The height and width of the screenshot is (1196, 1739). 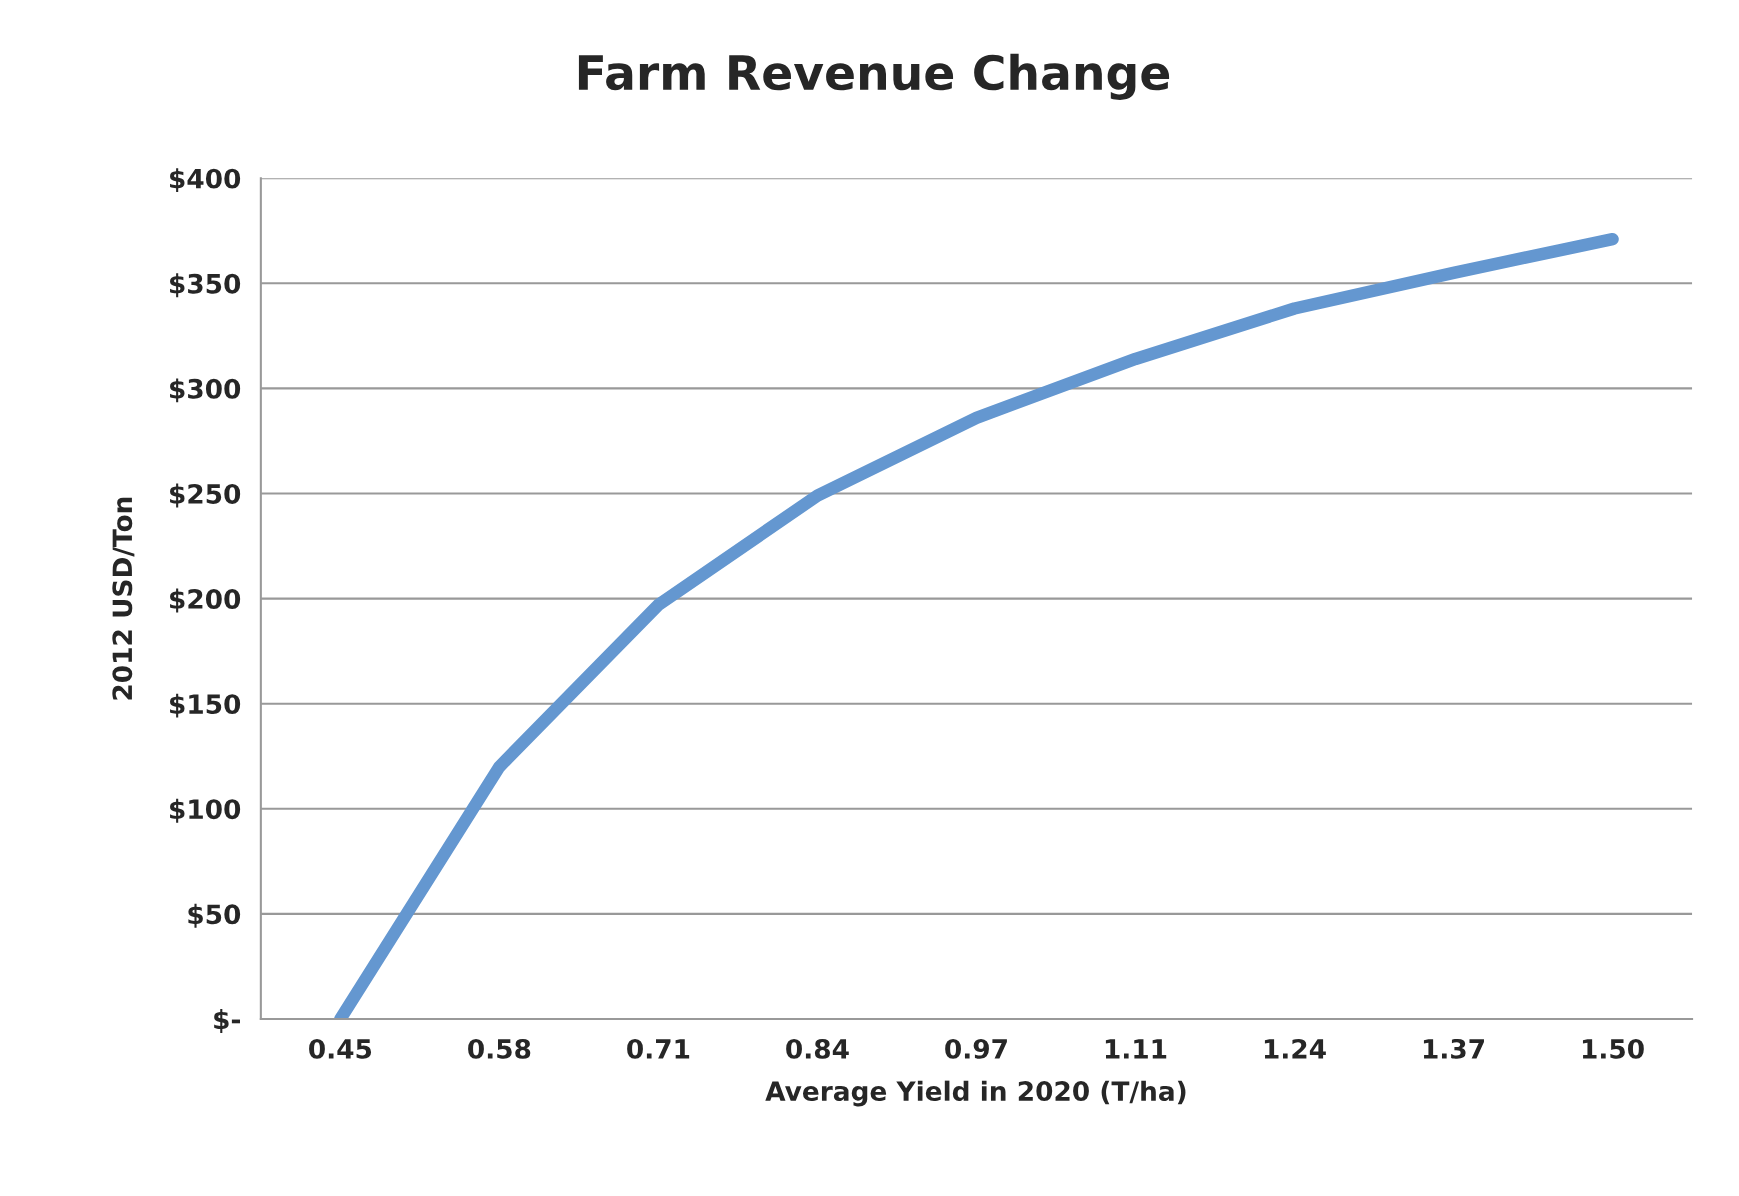 What do you see at coordinates (214, 915) in the screenshot?
I see `y-tick-label: $50` at bounding box center [214, 915].